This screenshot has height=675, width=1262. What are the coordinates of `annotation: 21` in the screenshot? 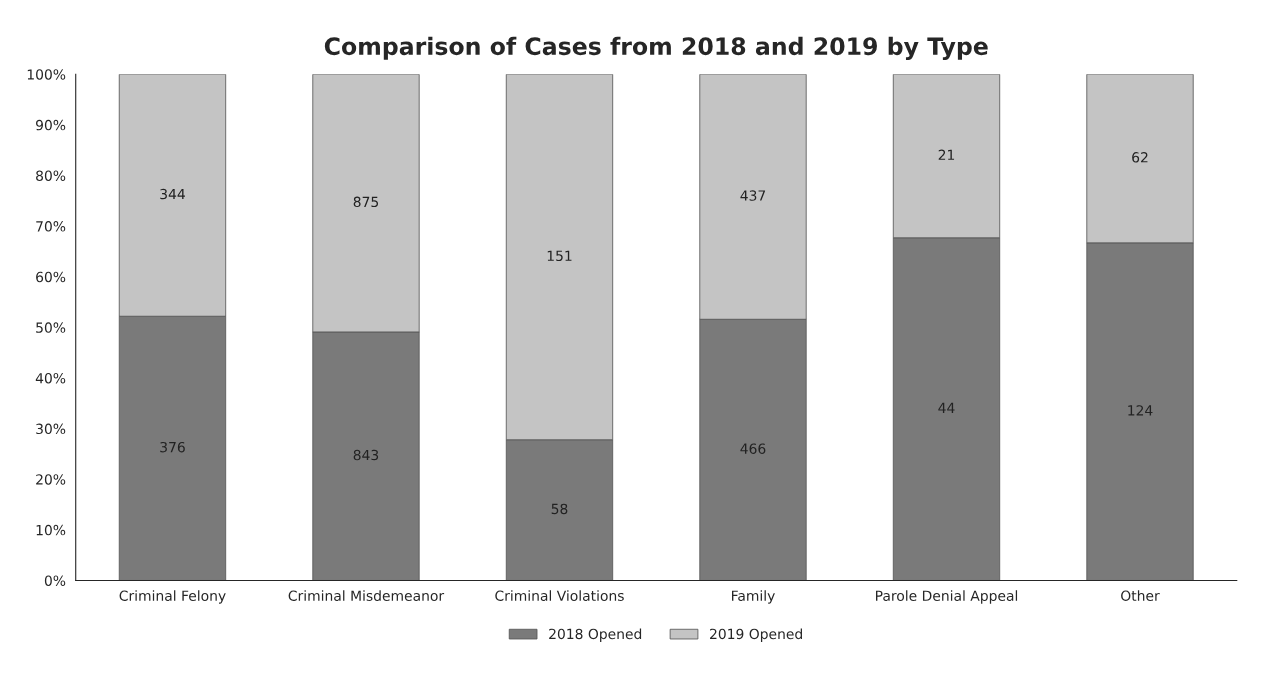 It's located at (946, 154).